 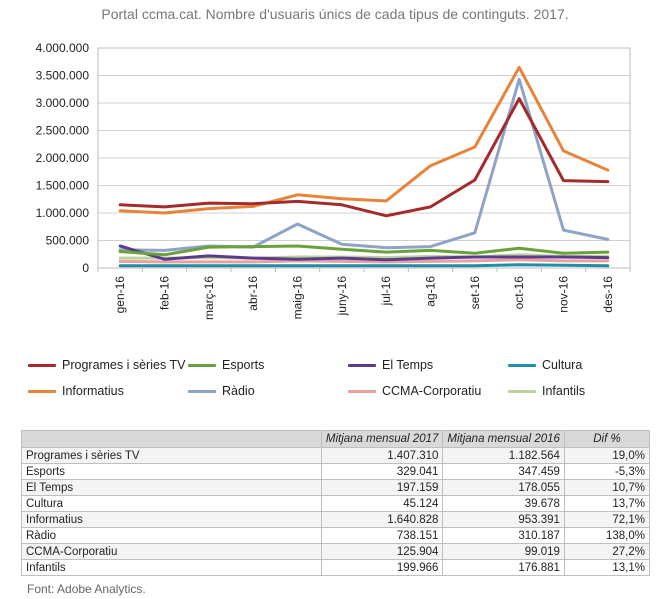 I want to click on table-cell: 27,2%, so click(x=607, y=551).